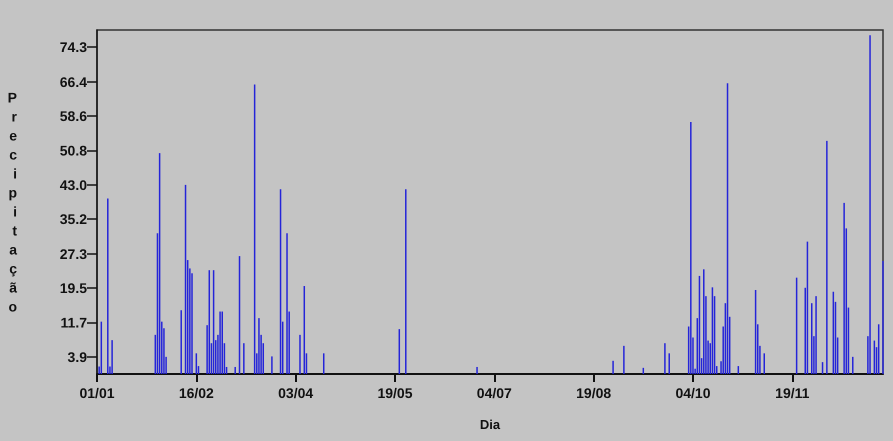 The image size is (893, 441). I want to click on y-tick-label: 58.6, so click(74, 116).